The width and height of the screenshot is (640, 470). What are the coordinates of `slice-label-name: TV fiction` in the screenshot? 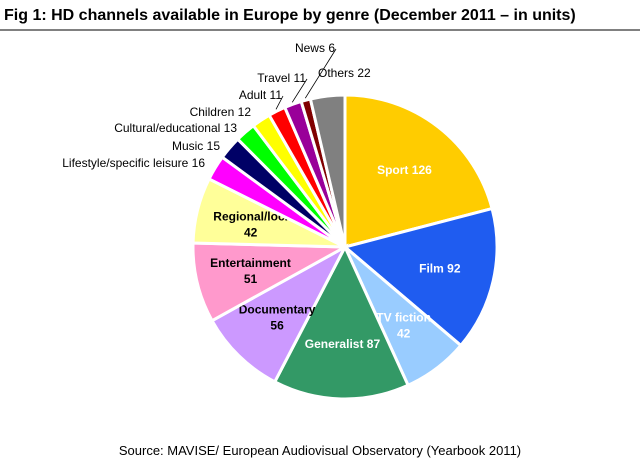 It's located at (403, 318).